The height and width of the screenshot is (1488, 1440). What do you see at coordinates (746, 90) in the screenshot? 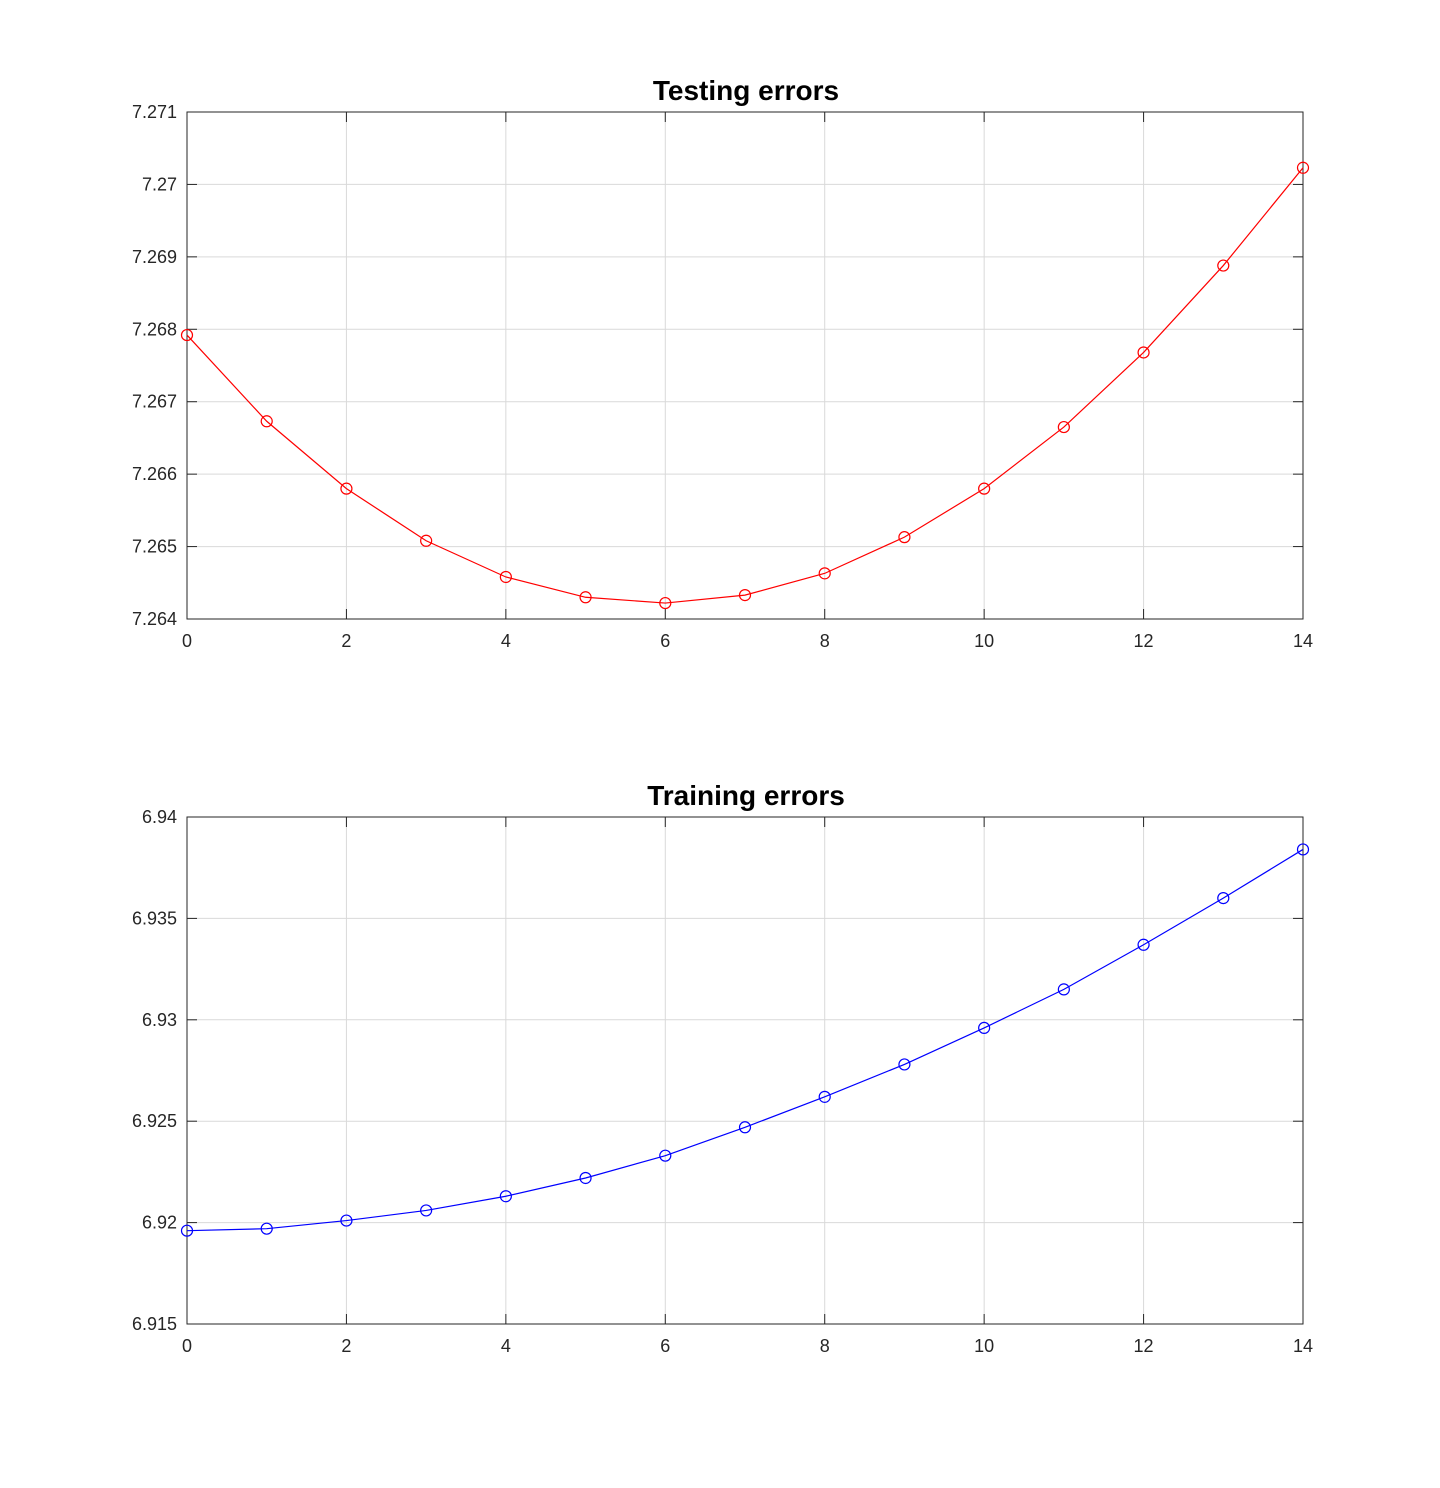
I see `chart-title: Testing errors` at bounding box center [746, 90].